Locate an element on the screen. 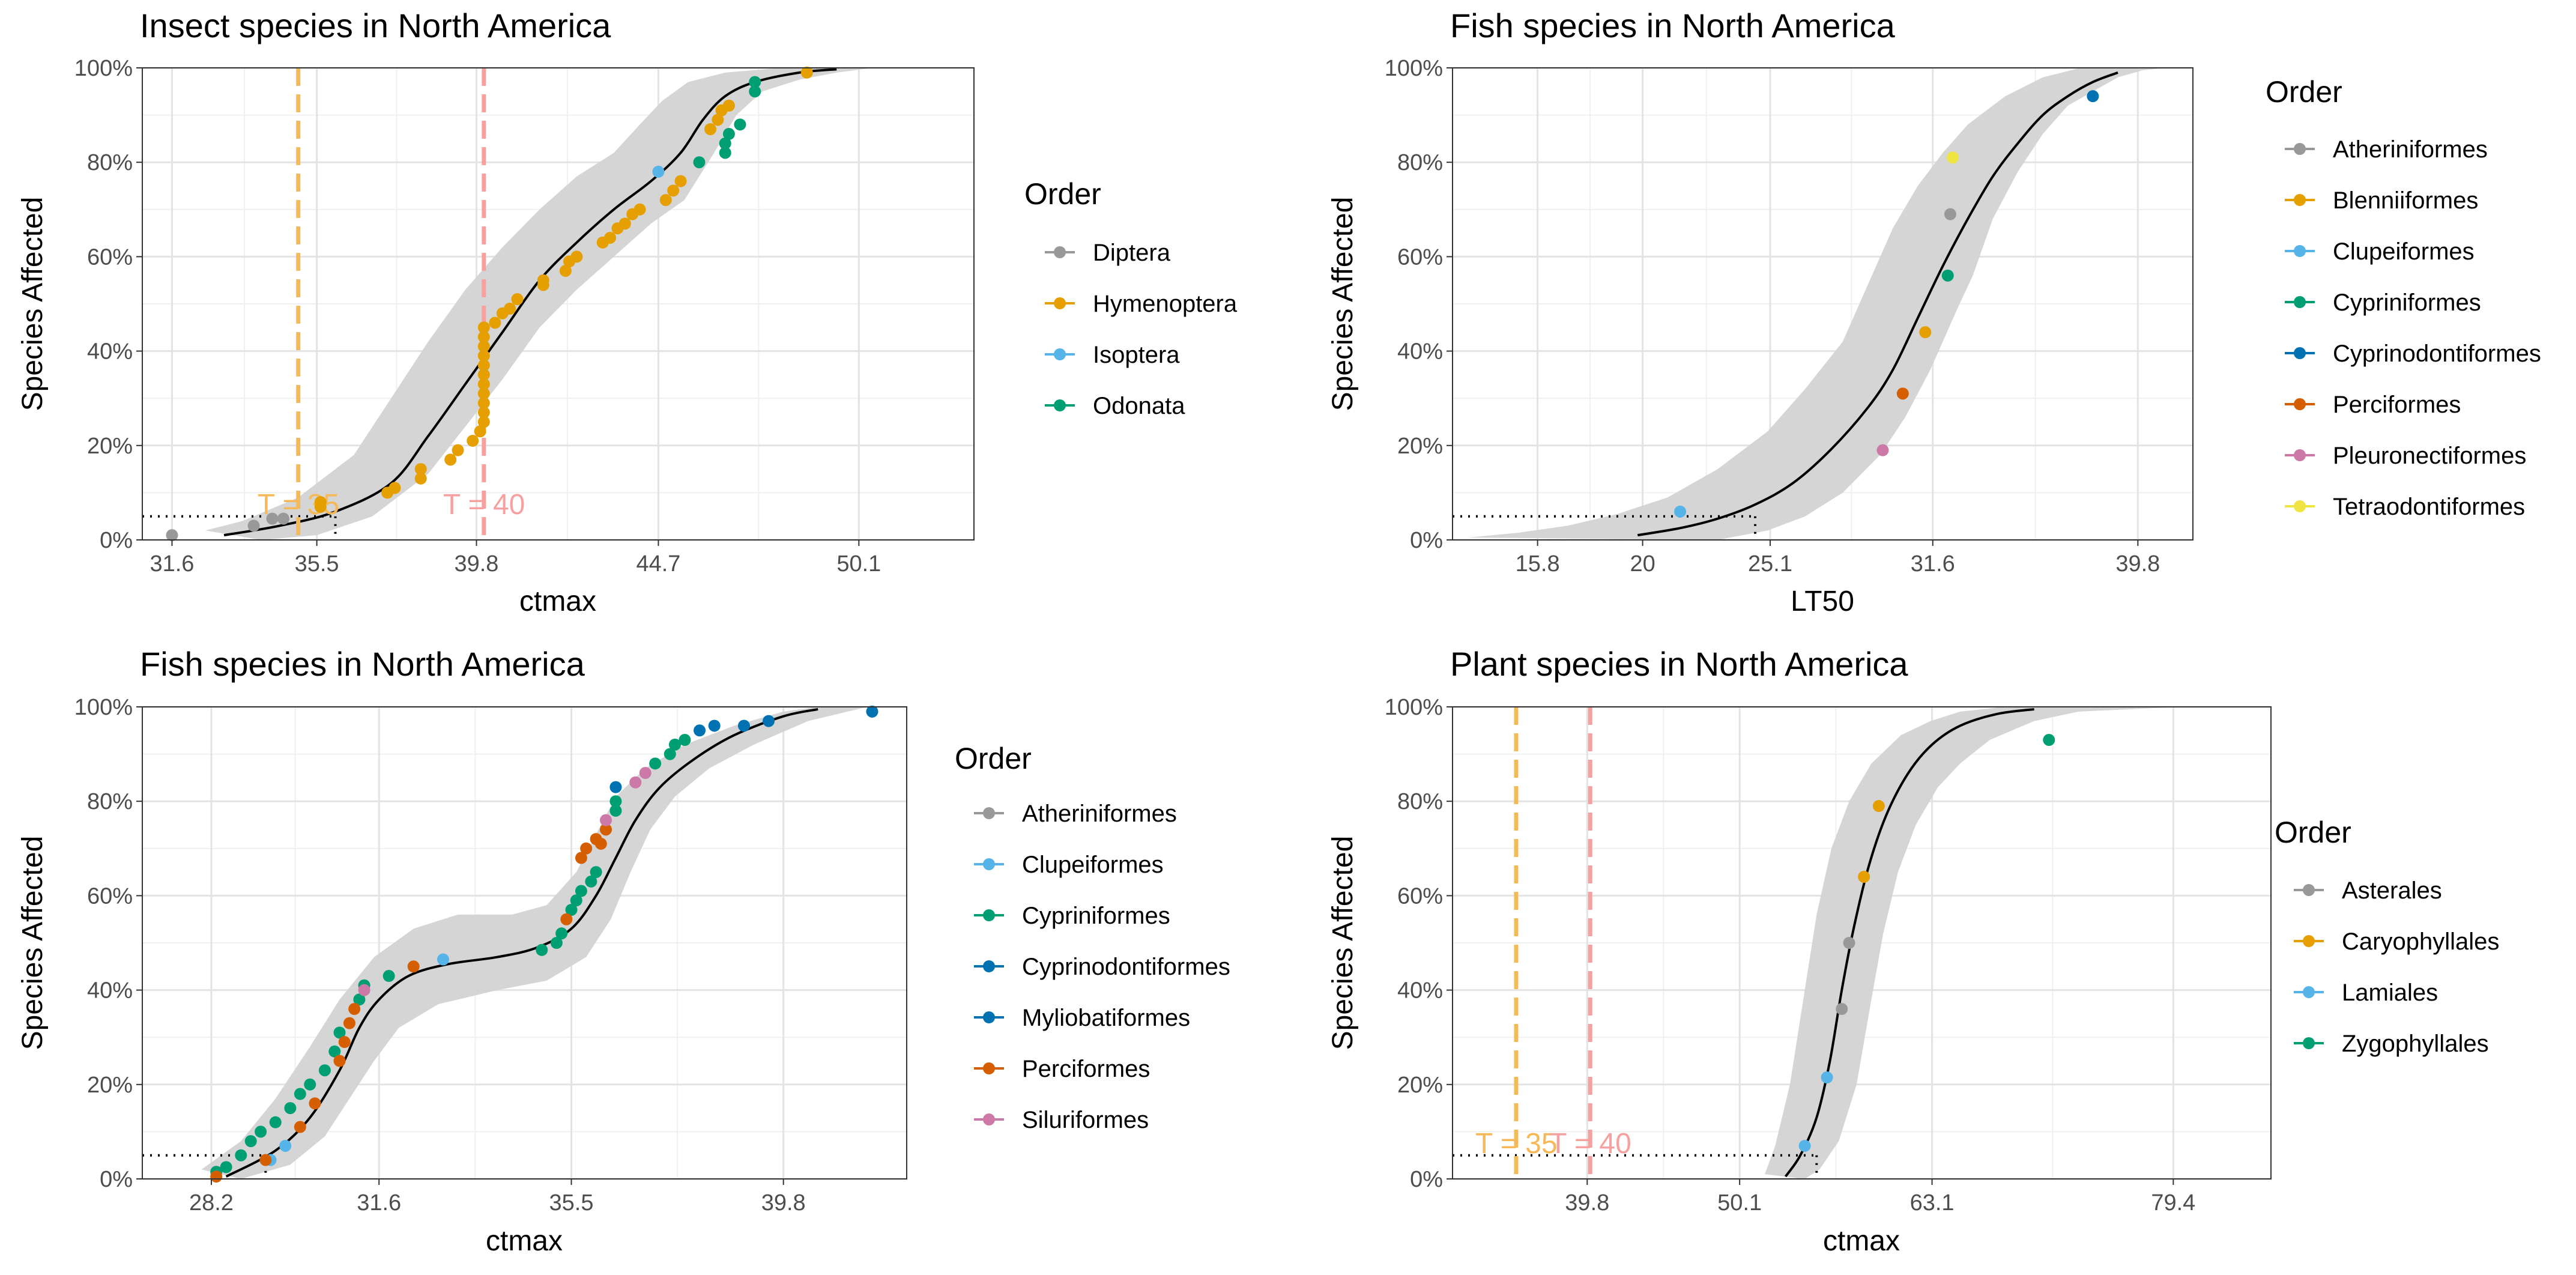 The width and height of the screenshot is (2576, 1275). legend-label: Cypriniformes is located at coordinates (2407, 302).